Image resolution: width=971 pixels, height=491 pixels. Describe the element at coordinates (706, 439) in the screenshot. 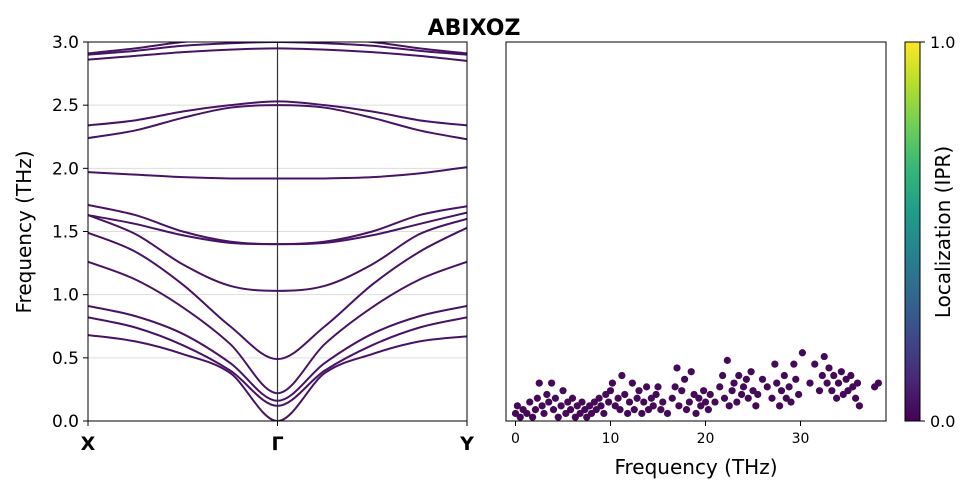

I see `scatter-x-tick-label: 20` at that location.